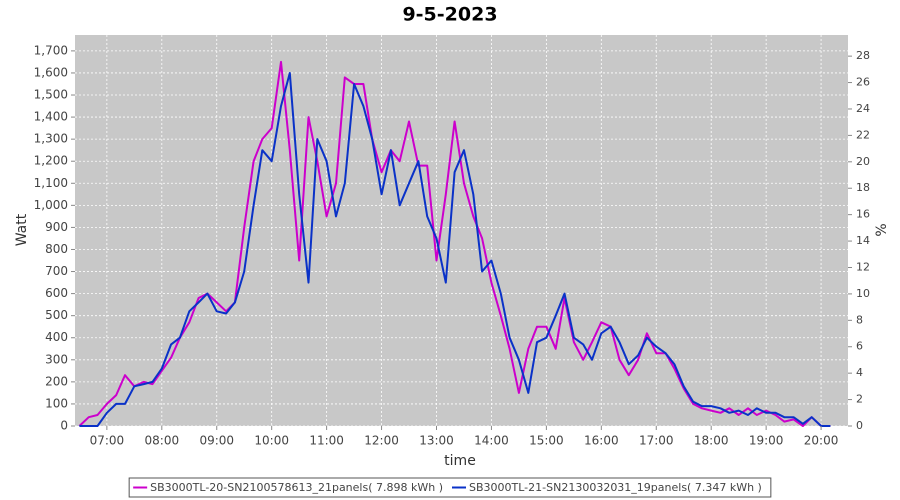  I want to click on x-tick-label: 08:00, so click(162, 441).